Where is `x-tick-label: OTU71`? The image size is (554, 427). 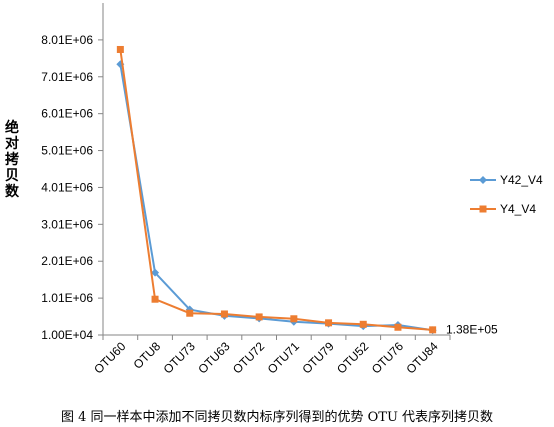
x-tick-label: OTU71 is located at coordinates (283, 357).